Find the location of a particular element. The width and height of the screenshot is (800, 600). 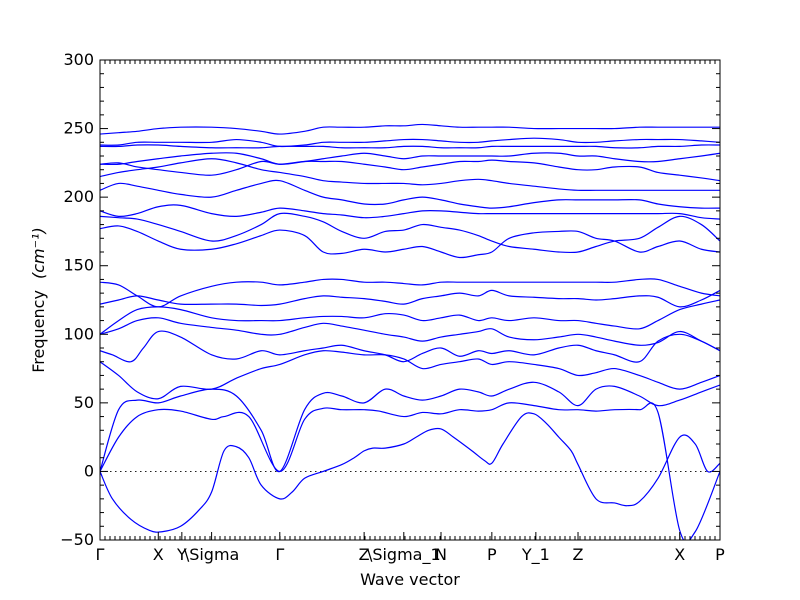

y-tick-label: 300 is located at coordinates (78, 59).